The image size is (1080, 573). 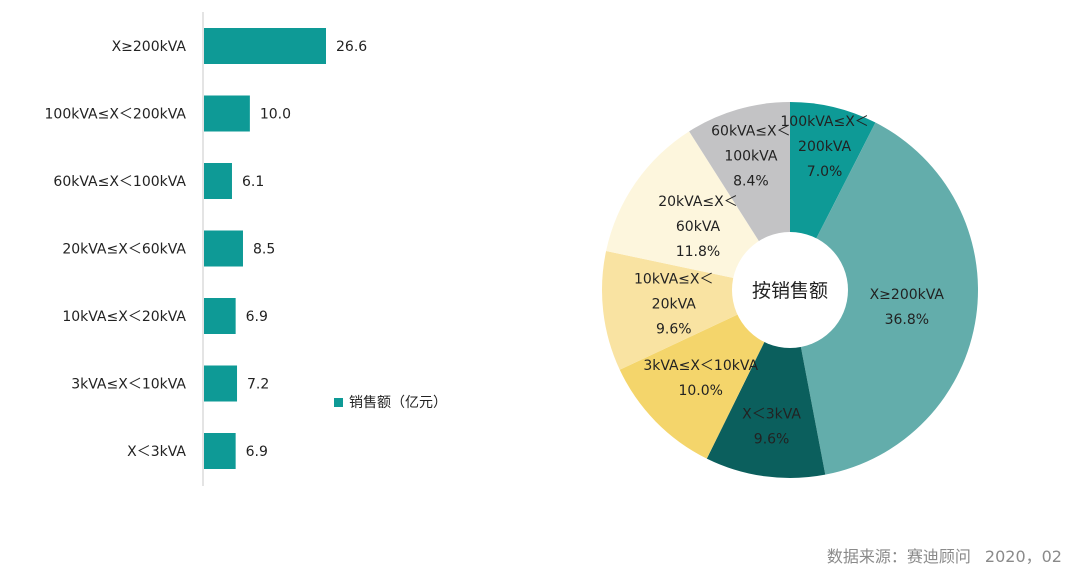 What do you see at coordinates (751, 157) in the screenshot?
I see `pie-slice-label: 60kVA≤X＜ 100kVA 8.4%` at bounding box center [751, 157].